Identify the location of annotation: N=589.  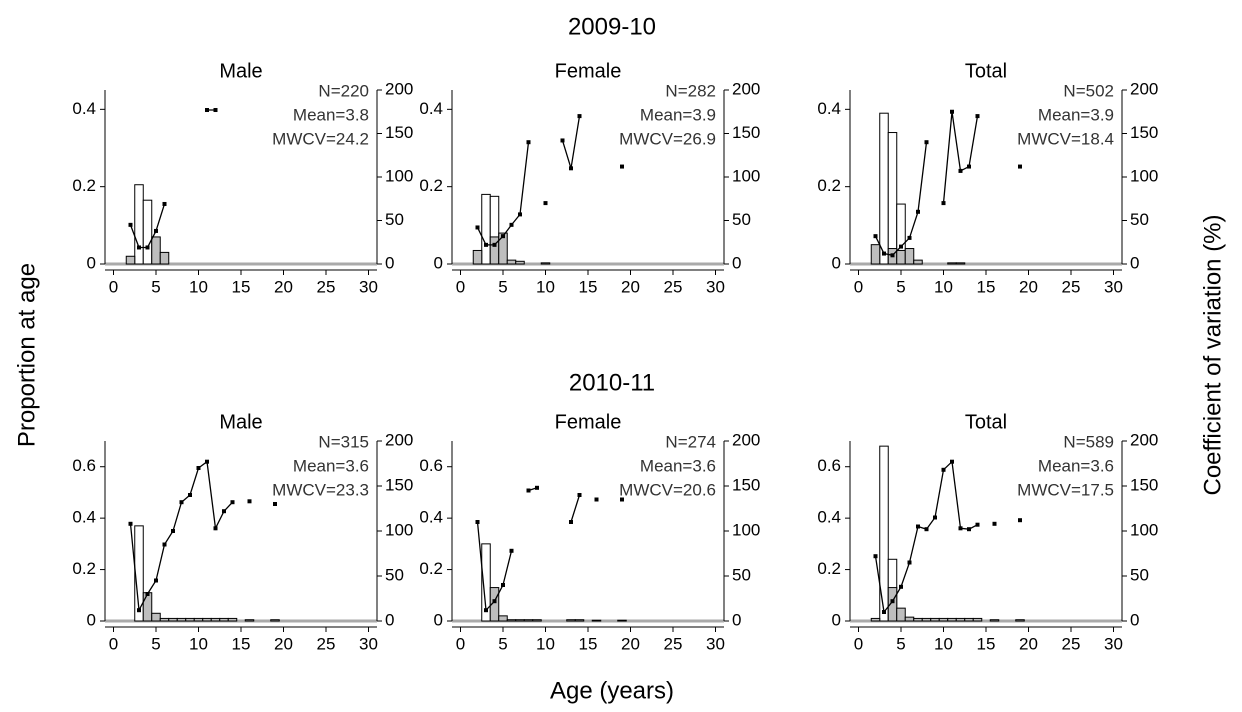
(1088, 441).